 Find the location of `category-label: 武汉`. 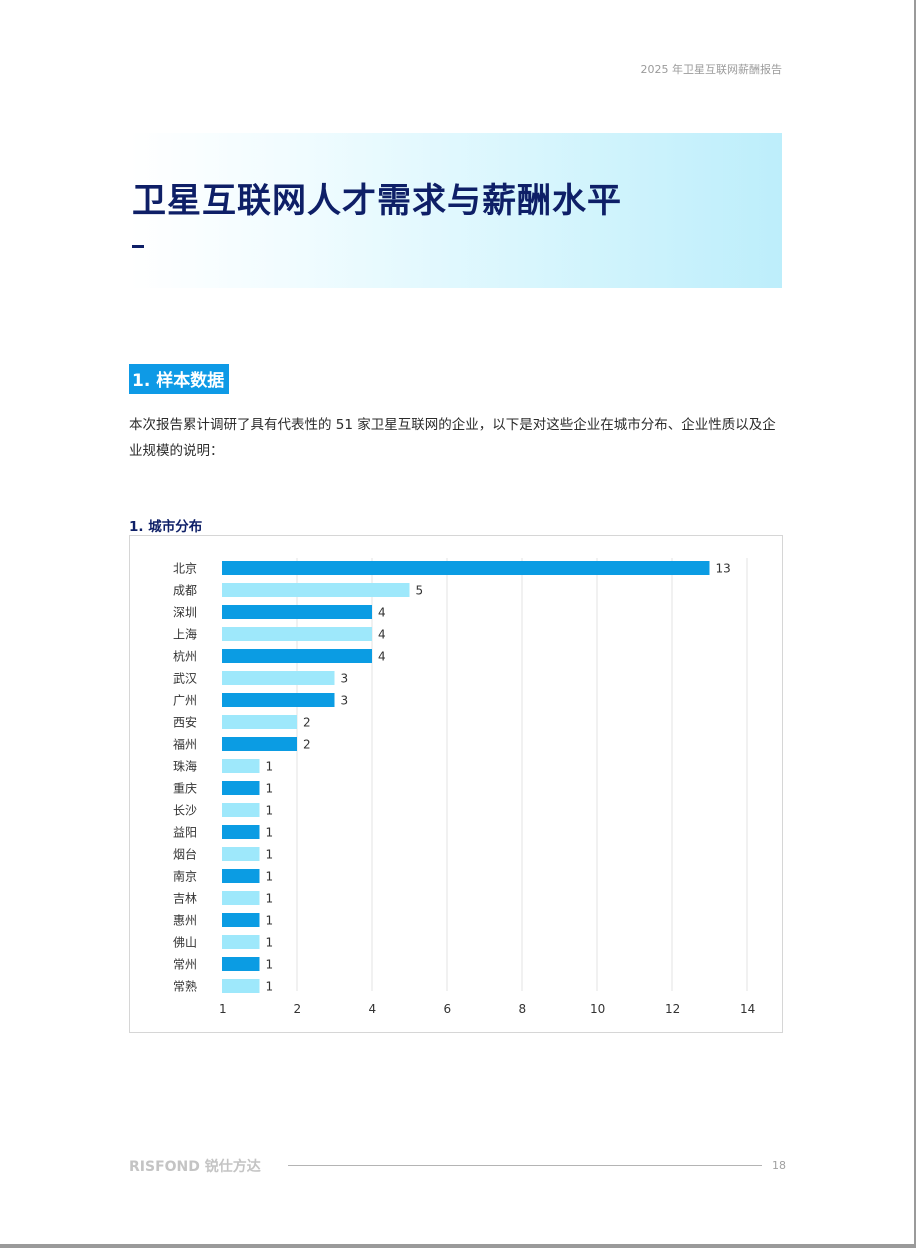

category-label: 武汉 is located at coordinates (185, 679).